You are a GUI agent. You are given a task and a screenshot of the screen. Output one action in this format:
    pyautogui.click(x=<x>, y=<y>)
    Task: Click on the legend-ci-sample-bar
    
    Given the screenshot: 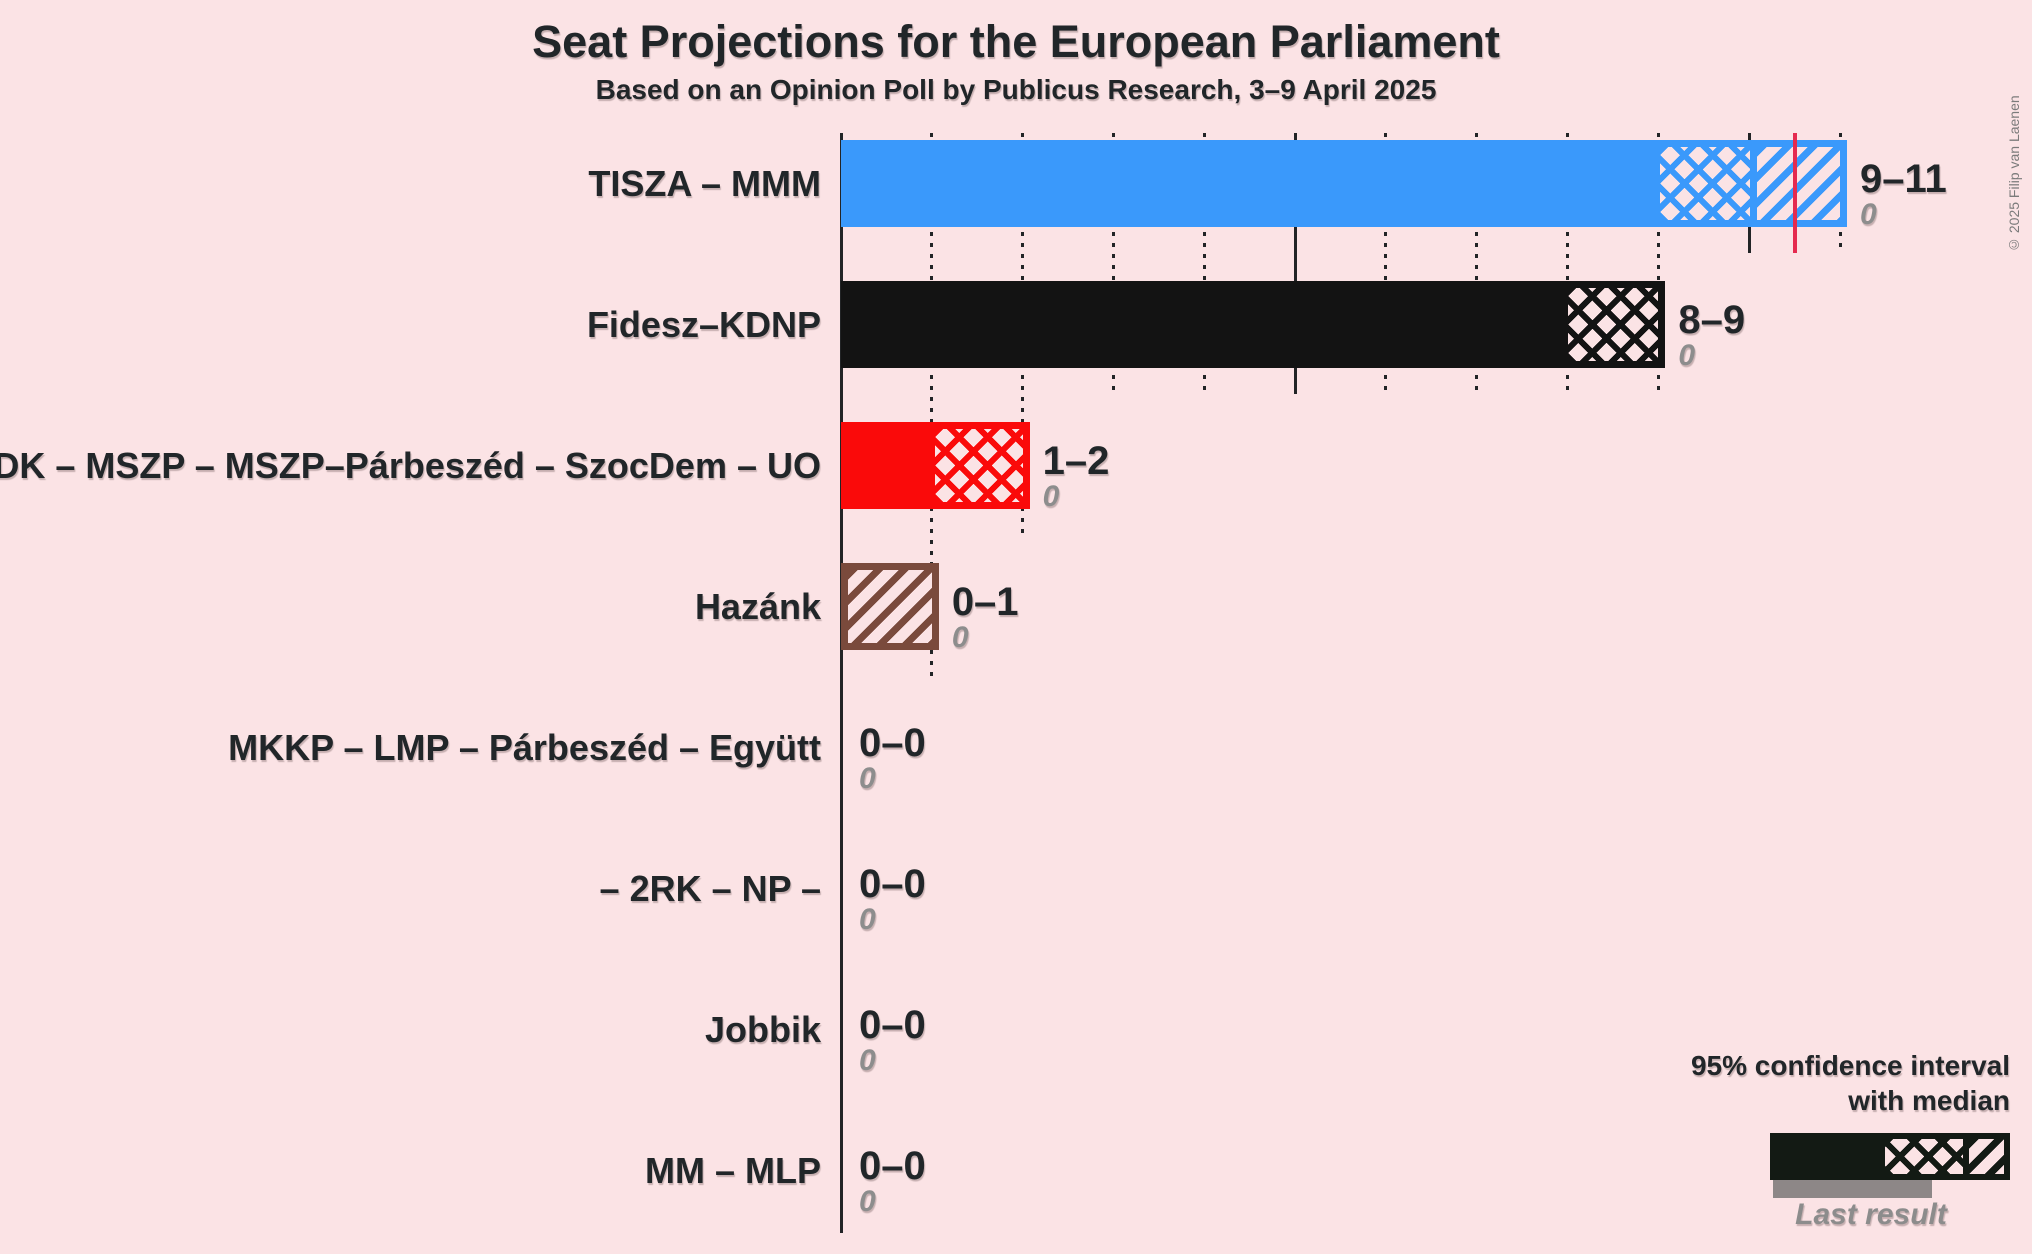 What is the action you would take?
    pyautogui.click(x=1890, y=1156)
    